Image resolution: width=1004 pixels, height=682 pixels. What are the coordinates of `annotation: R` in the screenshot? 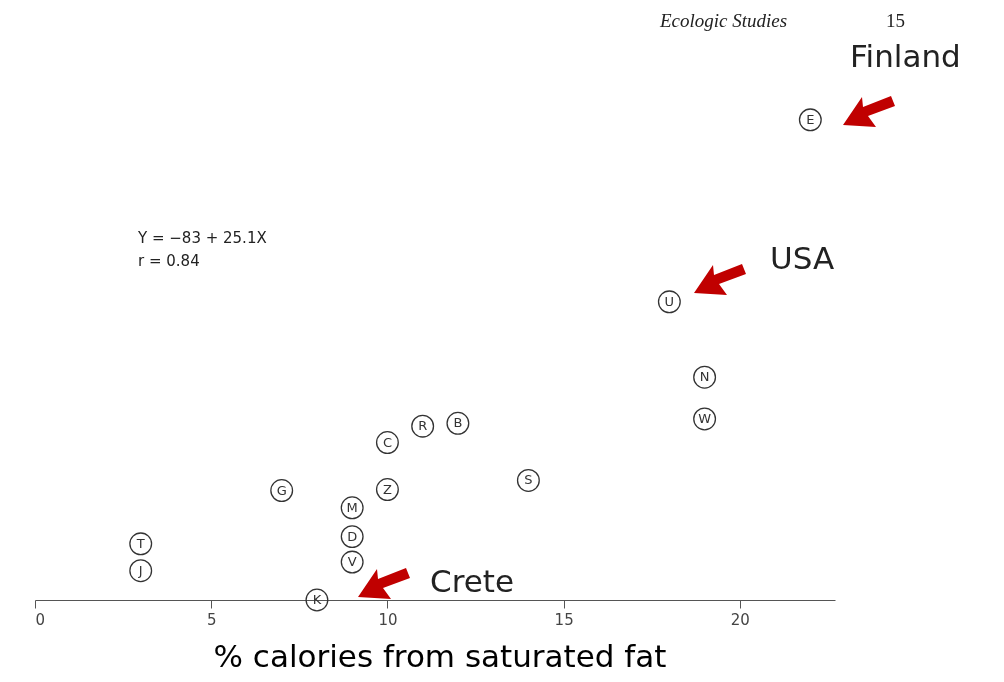 It's located at (423, 426).